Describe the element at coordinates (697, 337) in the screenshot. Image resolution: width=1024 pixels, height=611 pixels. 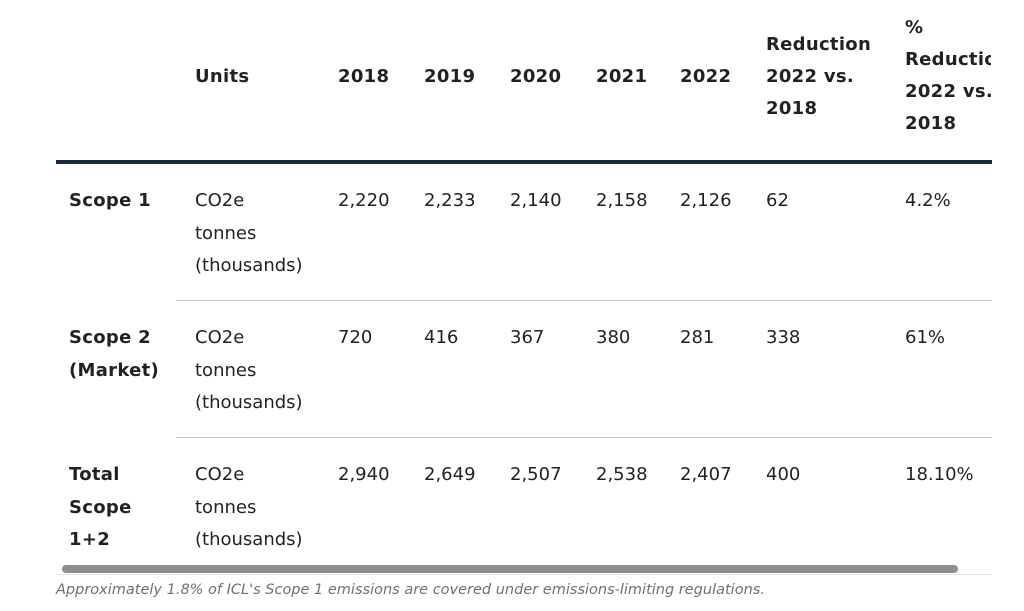
I see `cell-value: 281` at that location.